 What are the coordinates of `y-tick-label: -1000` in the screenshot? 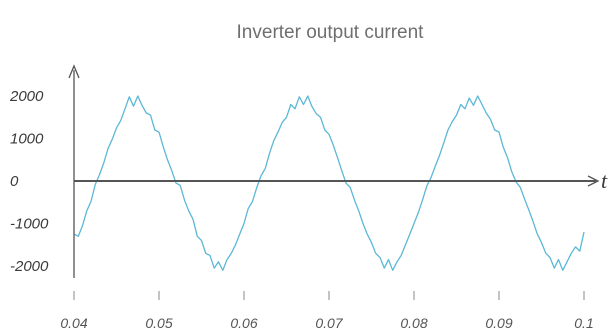 It's located at (29, 224).